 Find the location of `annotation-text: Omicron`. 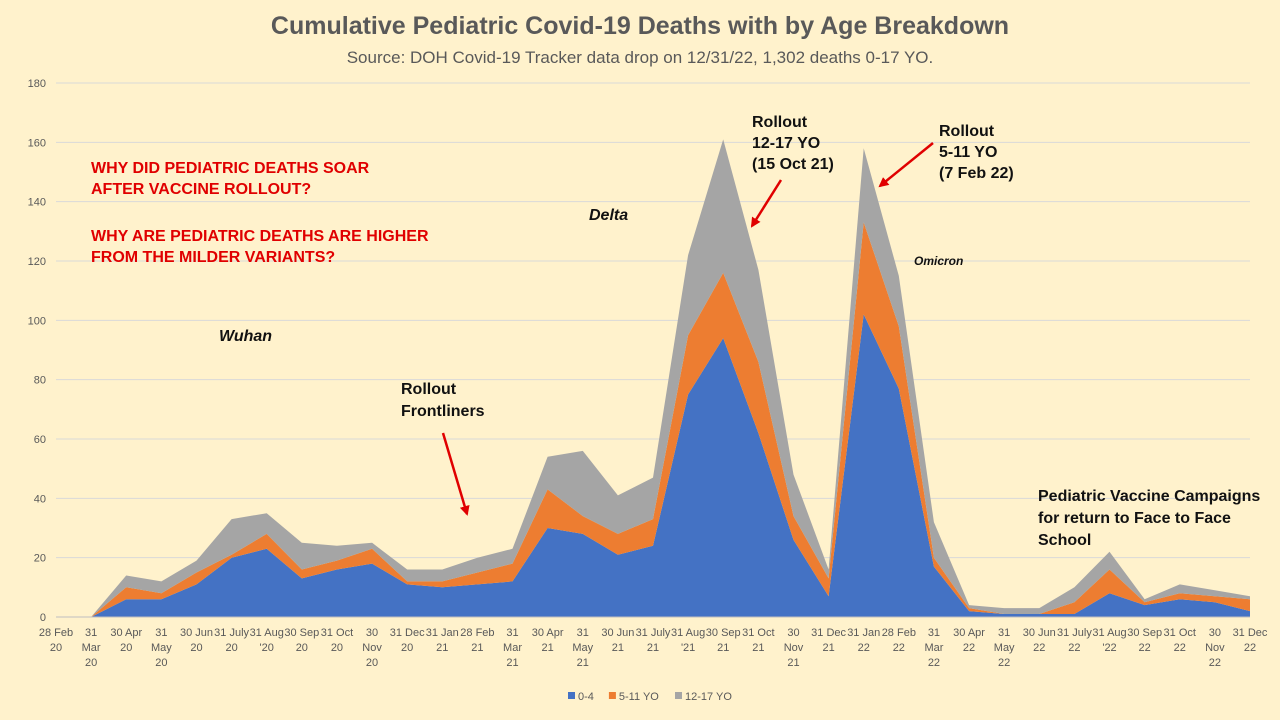

annotation-text: Omicron is located at coordinates (938, 261).